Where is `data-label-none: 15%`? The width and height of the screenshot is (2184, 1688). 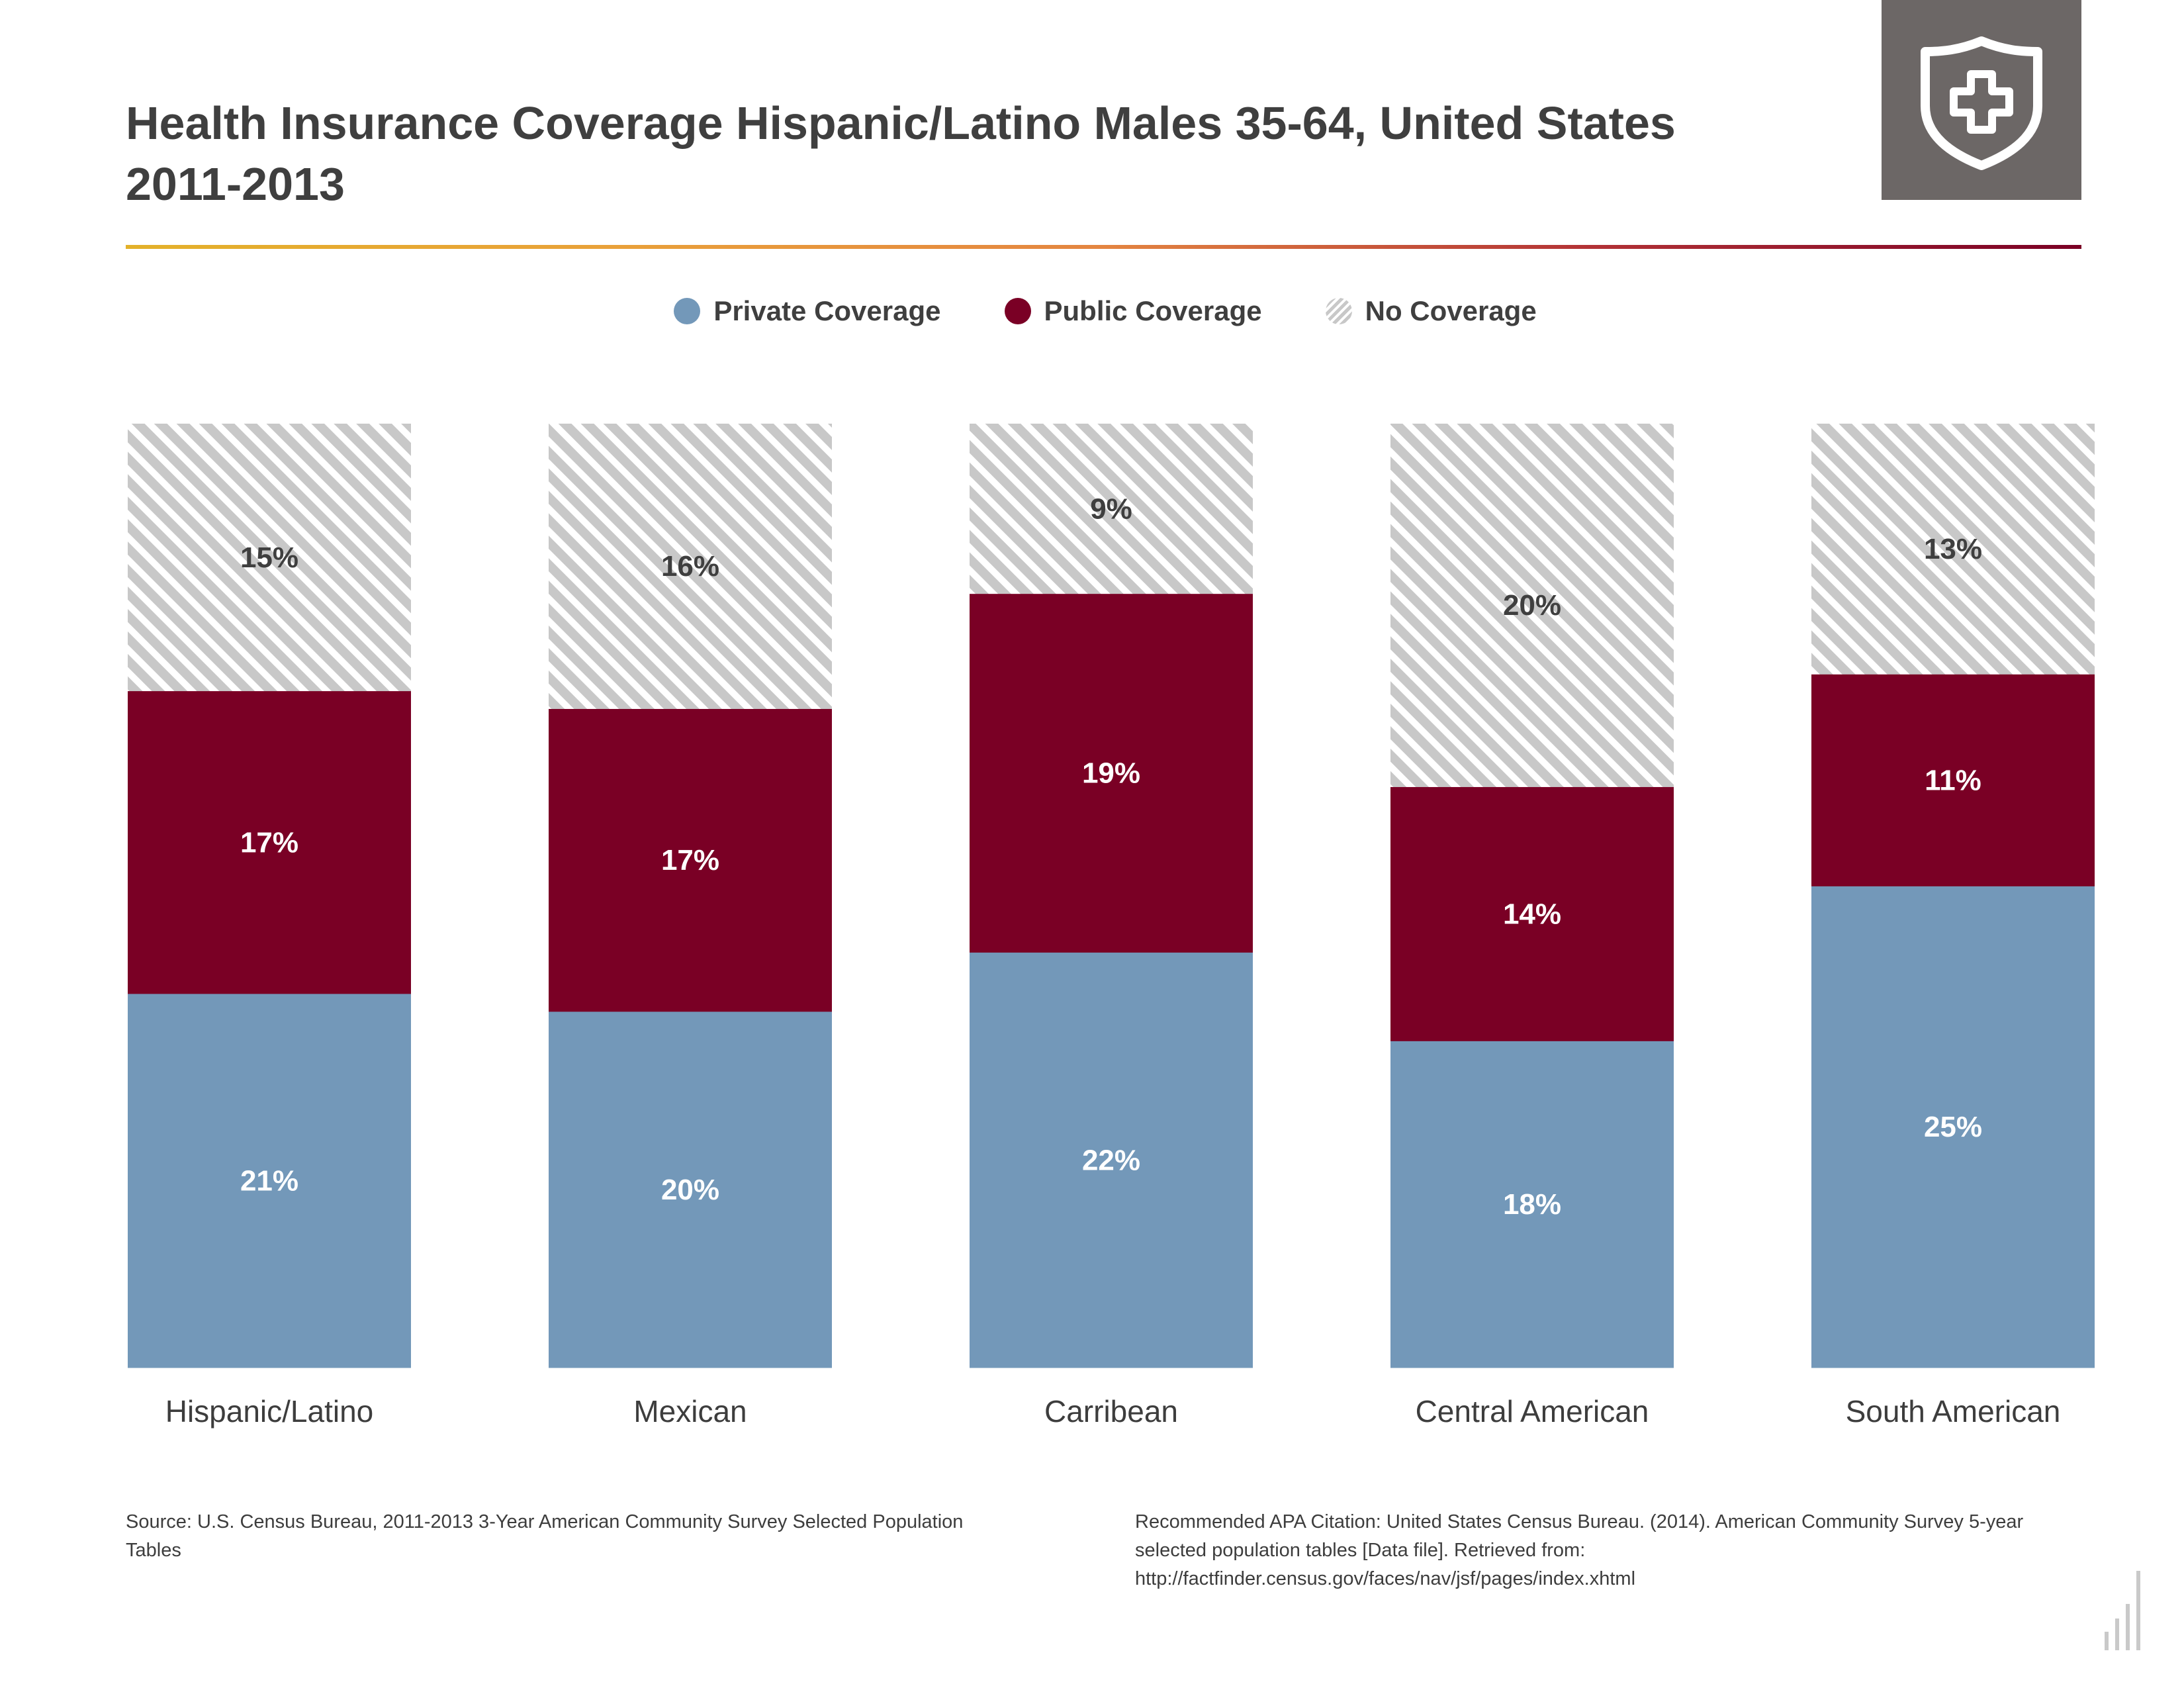
data-label-none: 15% is located at coordinates (269, 557).